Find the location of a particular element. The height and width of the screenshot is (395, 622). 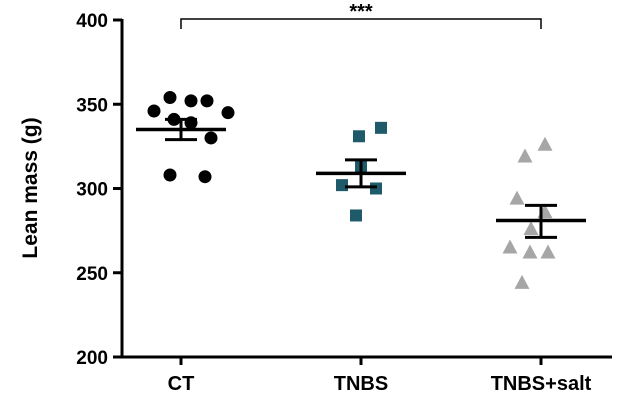

y-tick-label: 350 is located at coordinates (92, 105).